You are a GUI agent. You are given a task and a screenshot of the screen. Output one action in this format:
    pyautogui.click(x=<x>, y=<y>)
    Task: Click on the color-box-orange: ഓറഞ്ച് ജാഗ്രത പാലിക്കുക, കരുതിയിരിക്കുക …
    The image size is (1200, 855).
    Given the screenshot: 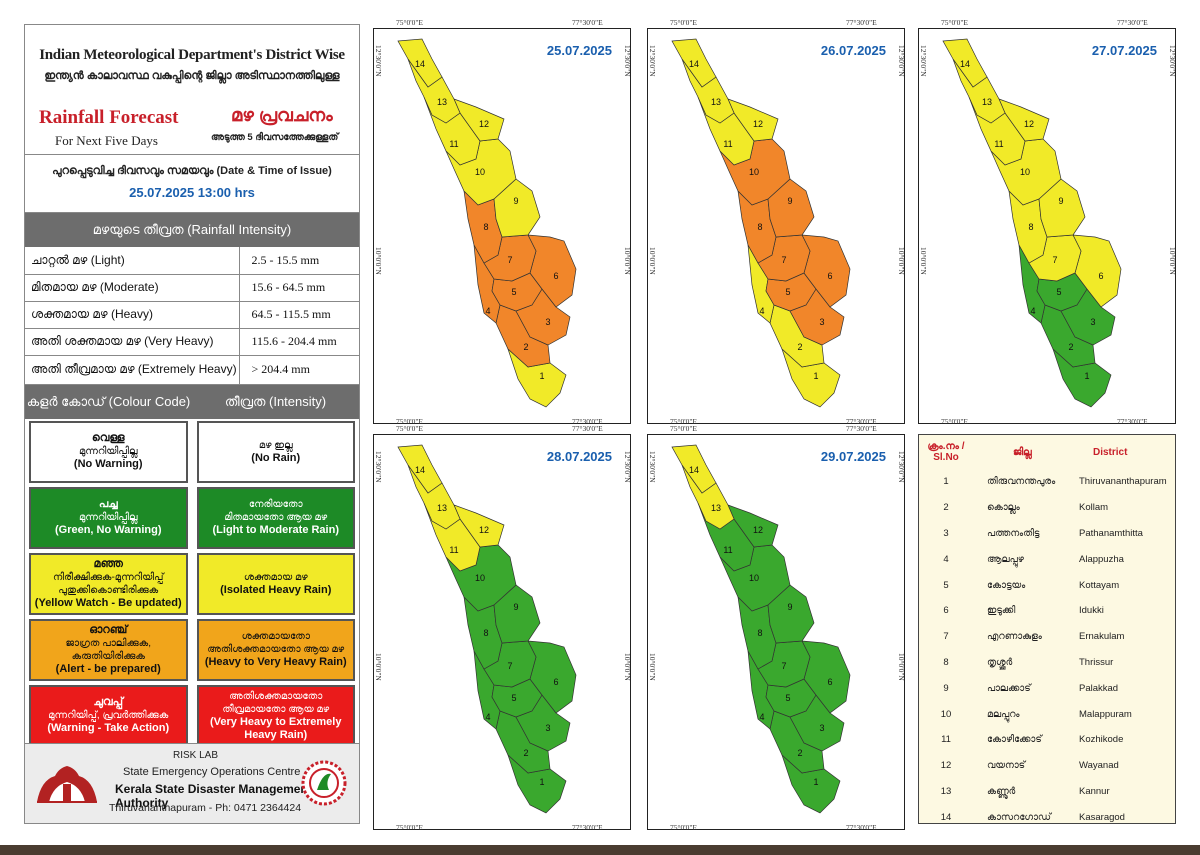 What is the action you would take?
    pyautogui.click(x=108, y=649)
    